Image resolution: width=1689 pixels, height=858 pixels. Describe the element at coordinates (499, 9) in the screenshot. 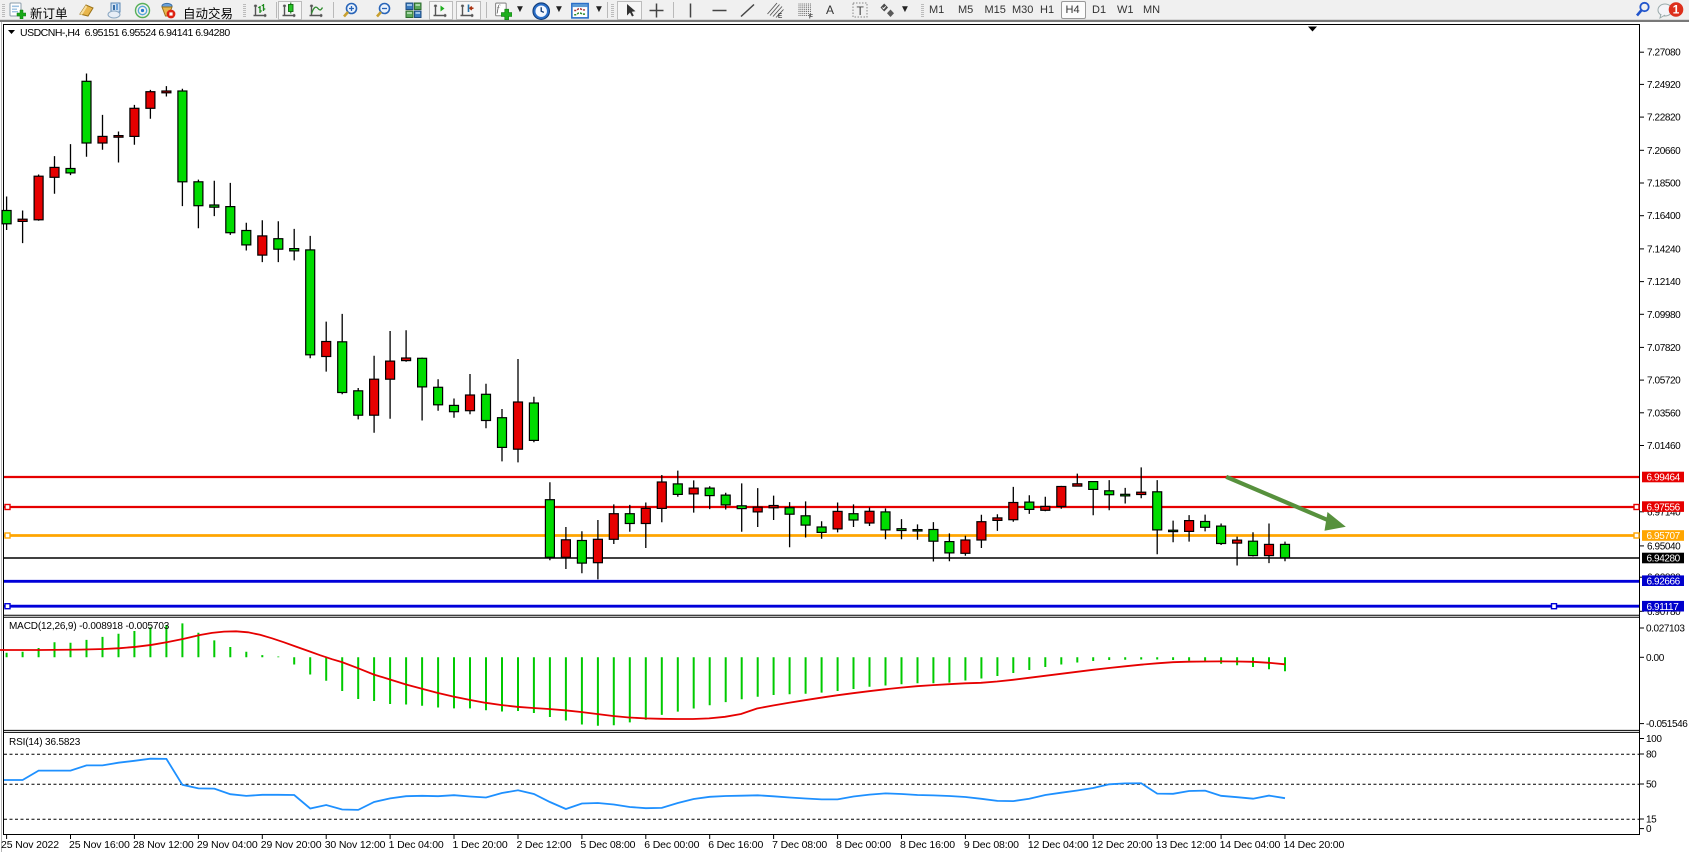

I see `svg-text: f` at that location.